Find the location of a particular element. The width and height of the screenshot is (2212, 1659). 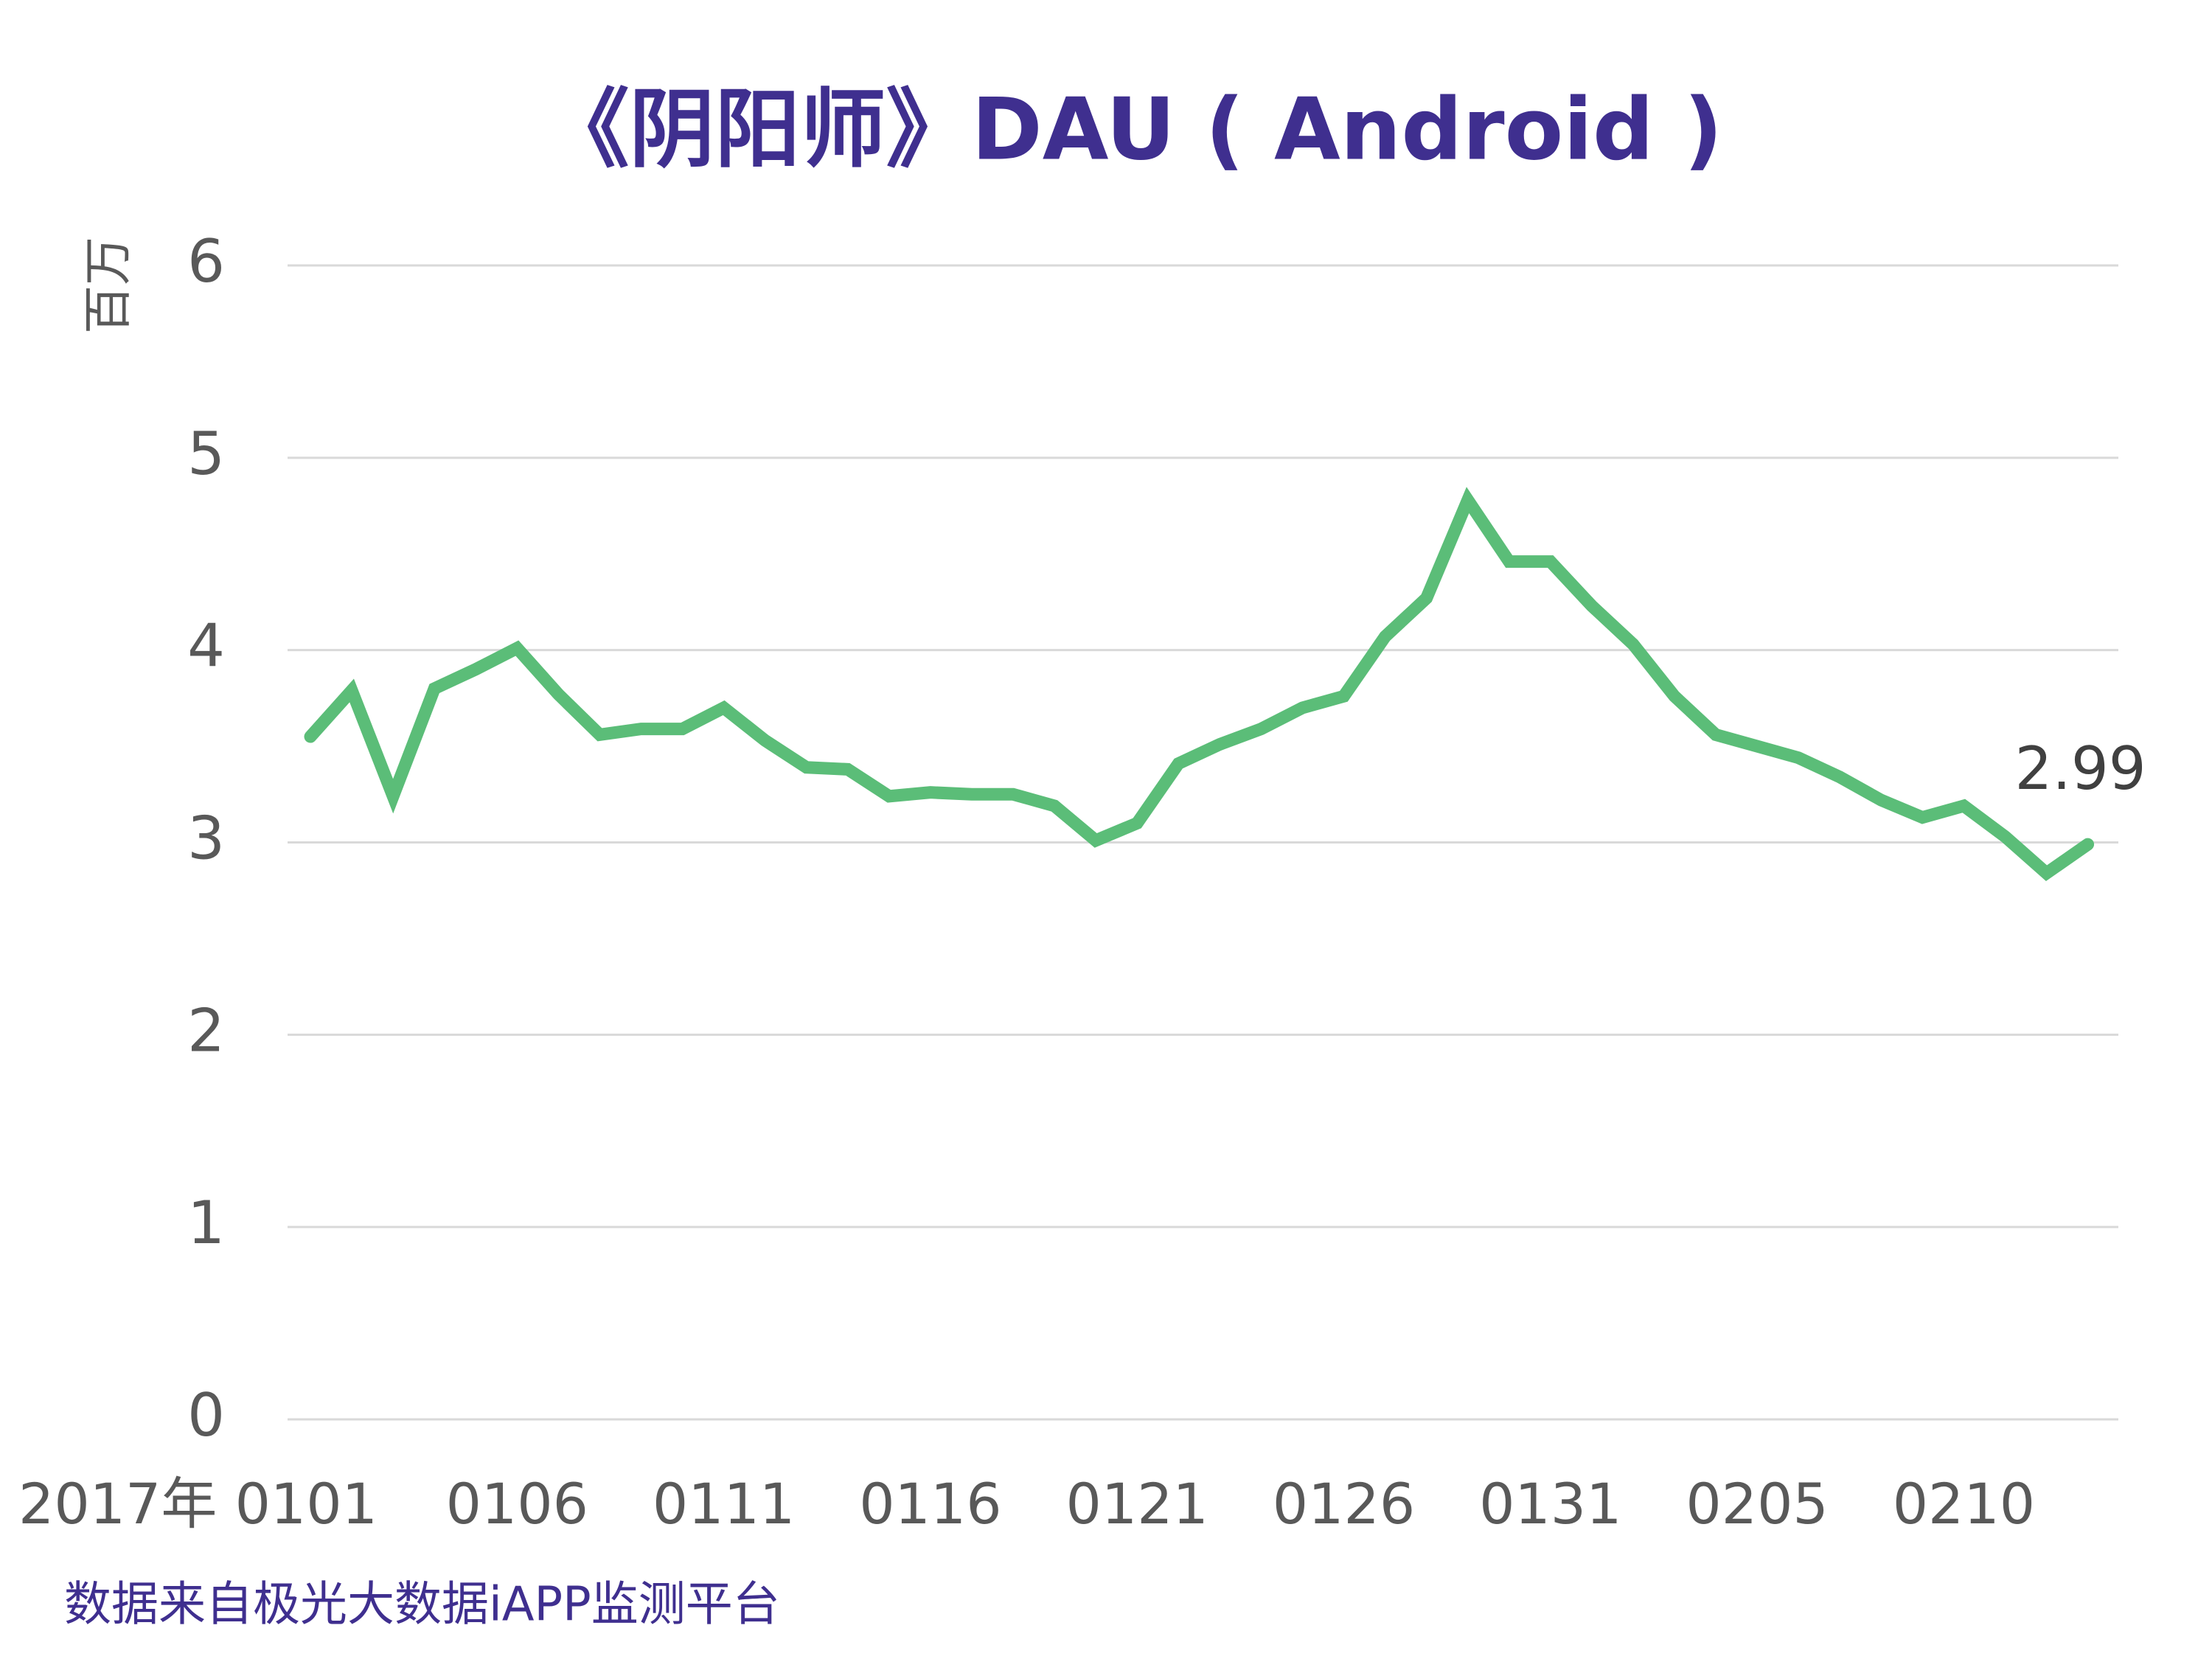

y-tick-label: 1 is located at coordinates (206, 1223).